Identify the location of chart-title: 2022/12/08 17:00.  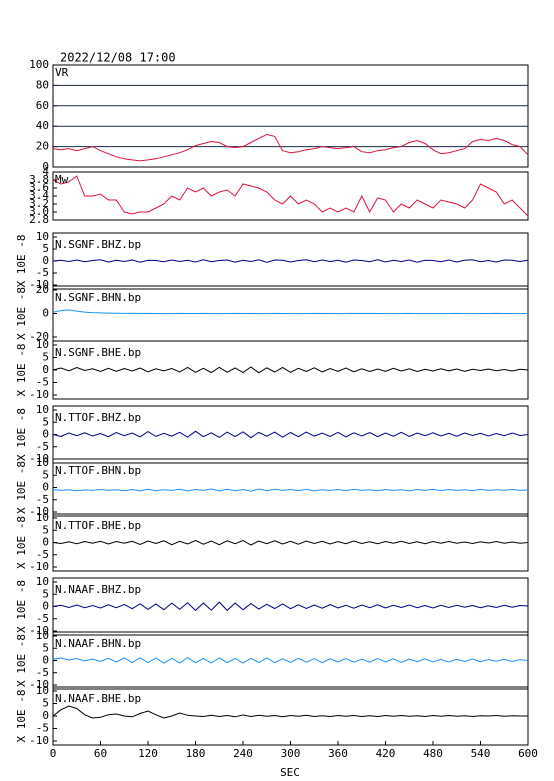
(118, 58).